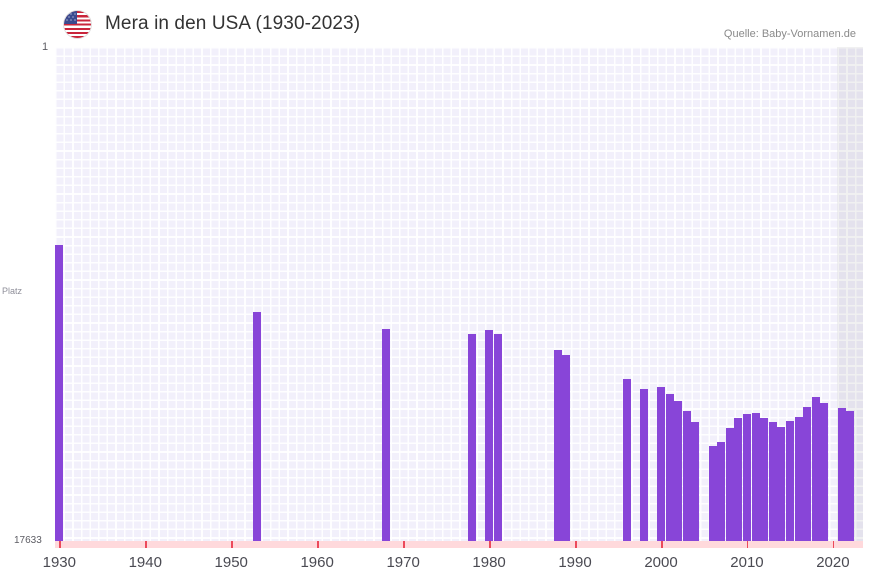  Describe the element at coordinates (833, 562) in the screenshot. I see `x-axis-tick-label: 2020` at that location.